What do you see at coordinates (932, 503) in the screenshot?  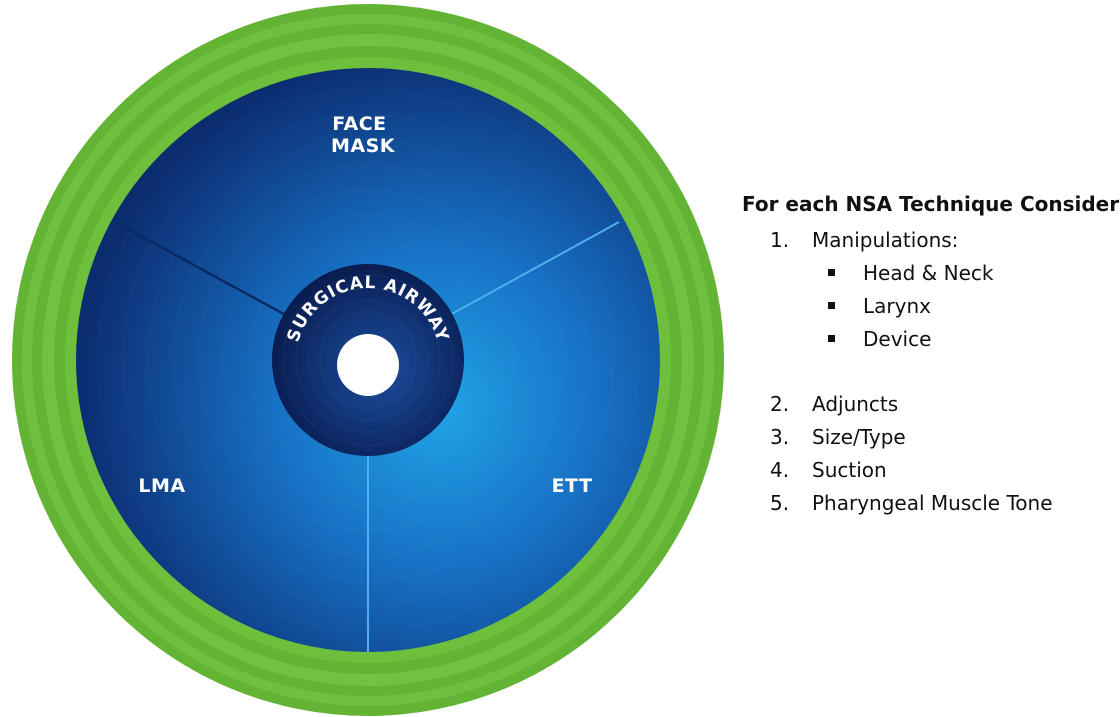 I see `list-item-label: Pharyngeal Muscle Tone` at bounding box center [932, 503].